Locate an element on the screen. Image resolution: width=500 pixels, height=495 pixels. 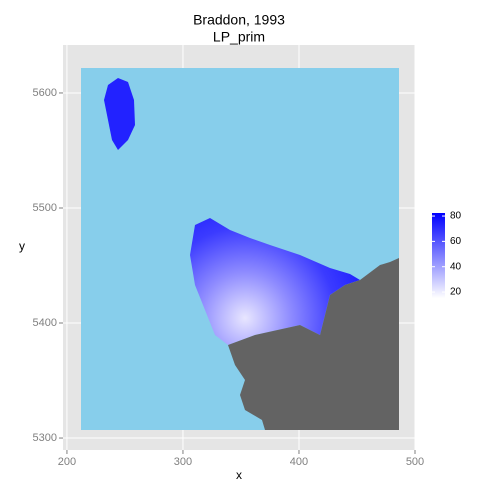
chart-title: Braddon, 1993 is located at coordinates (239, 20).